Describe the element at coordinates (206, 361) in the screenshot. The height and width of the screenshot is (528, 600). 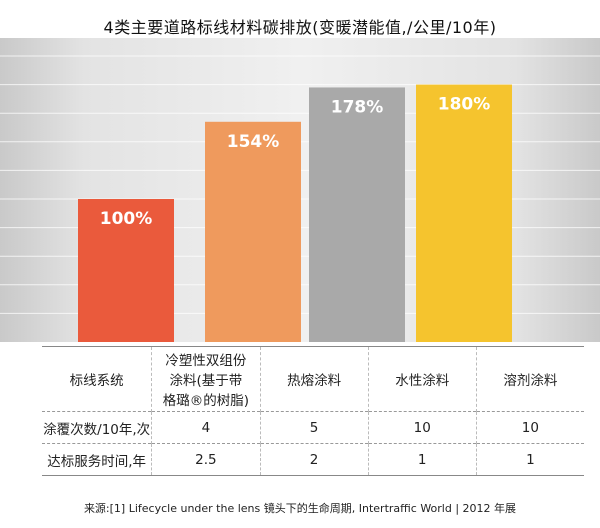
I see `header-line: 冷塑性双组份` at that location.